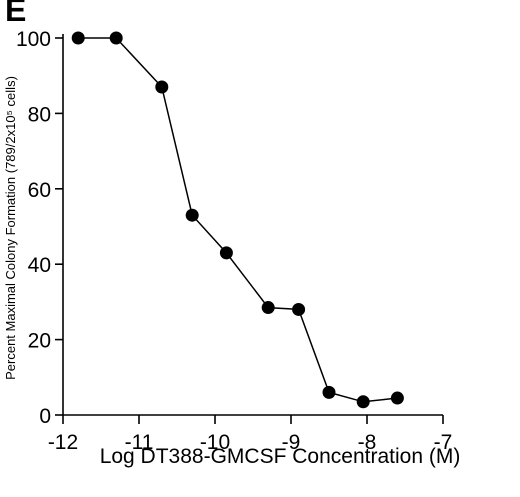 The image size is (520, 497). I want to click on y-tick-label: 80, so click(39, 114).